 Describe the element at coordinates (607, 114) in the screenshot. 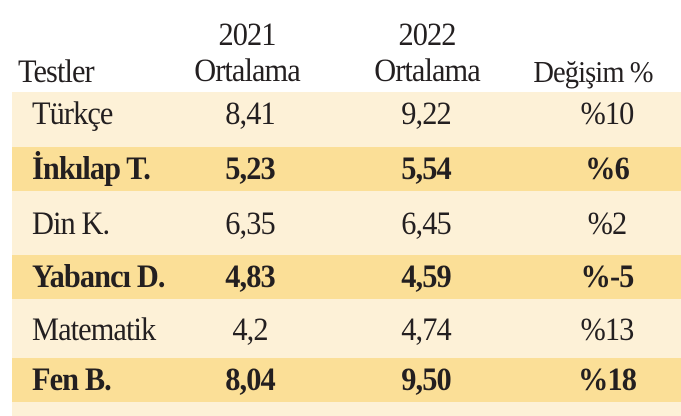

I see `change-percent: %10` at that location.